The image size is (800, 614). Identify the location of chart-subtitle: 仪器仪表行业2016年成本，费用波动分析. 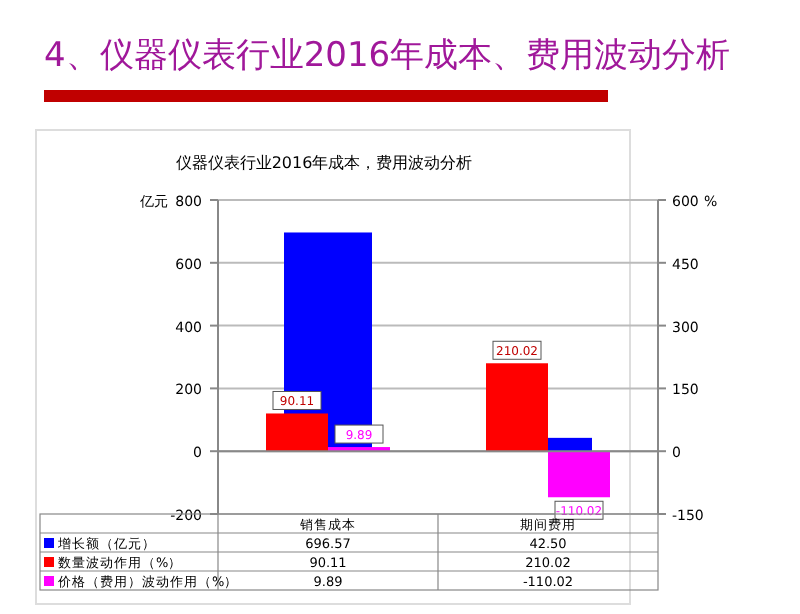
(324, 163).